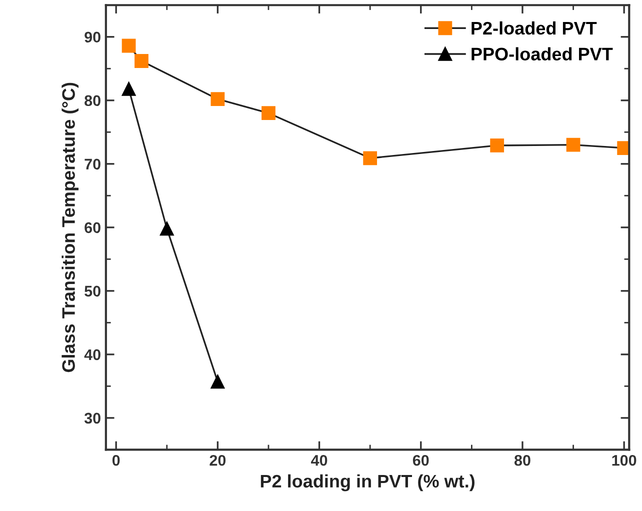  Describe the element at coordinates (534, 28) in the screenshot. I see `legend-label: P2-loaded PVT` at that location.